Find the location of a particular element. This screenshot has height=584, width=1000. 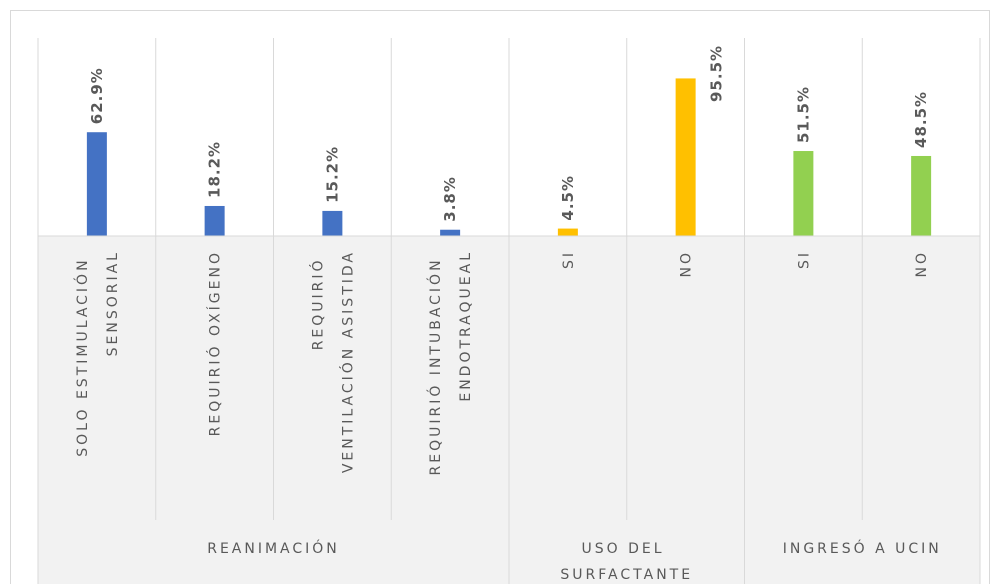

data-label: 4.5% is located at coordinates (568, 198).